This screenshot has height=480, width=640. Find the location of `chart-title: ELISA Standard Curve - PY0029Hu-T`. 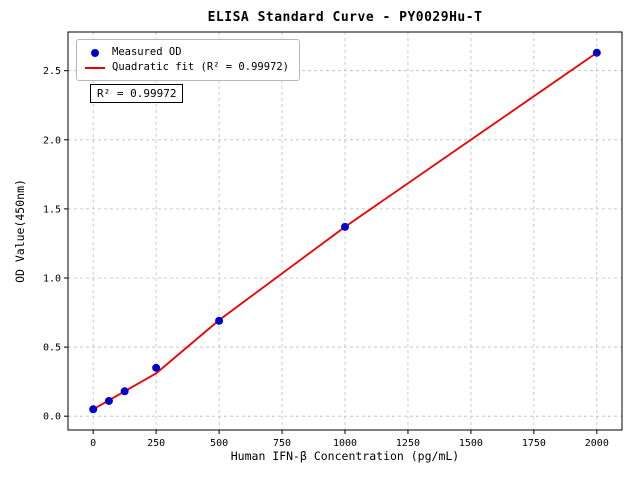

chart-title: ELISA Standard Curve - PY0029Hu-T is located at coordinates (345, 17).